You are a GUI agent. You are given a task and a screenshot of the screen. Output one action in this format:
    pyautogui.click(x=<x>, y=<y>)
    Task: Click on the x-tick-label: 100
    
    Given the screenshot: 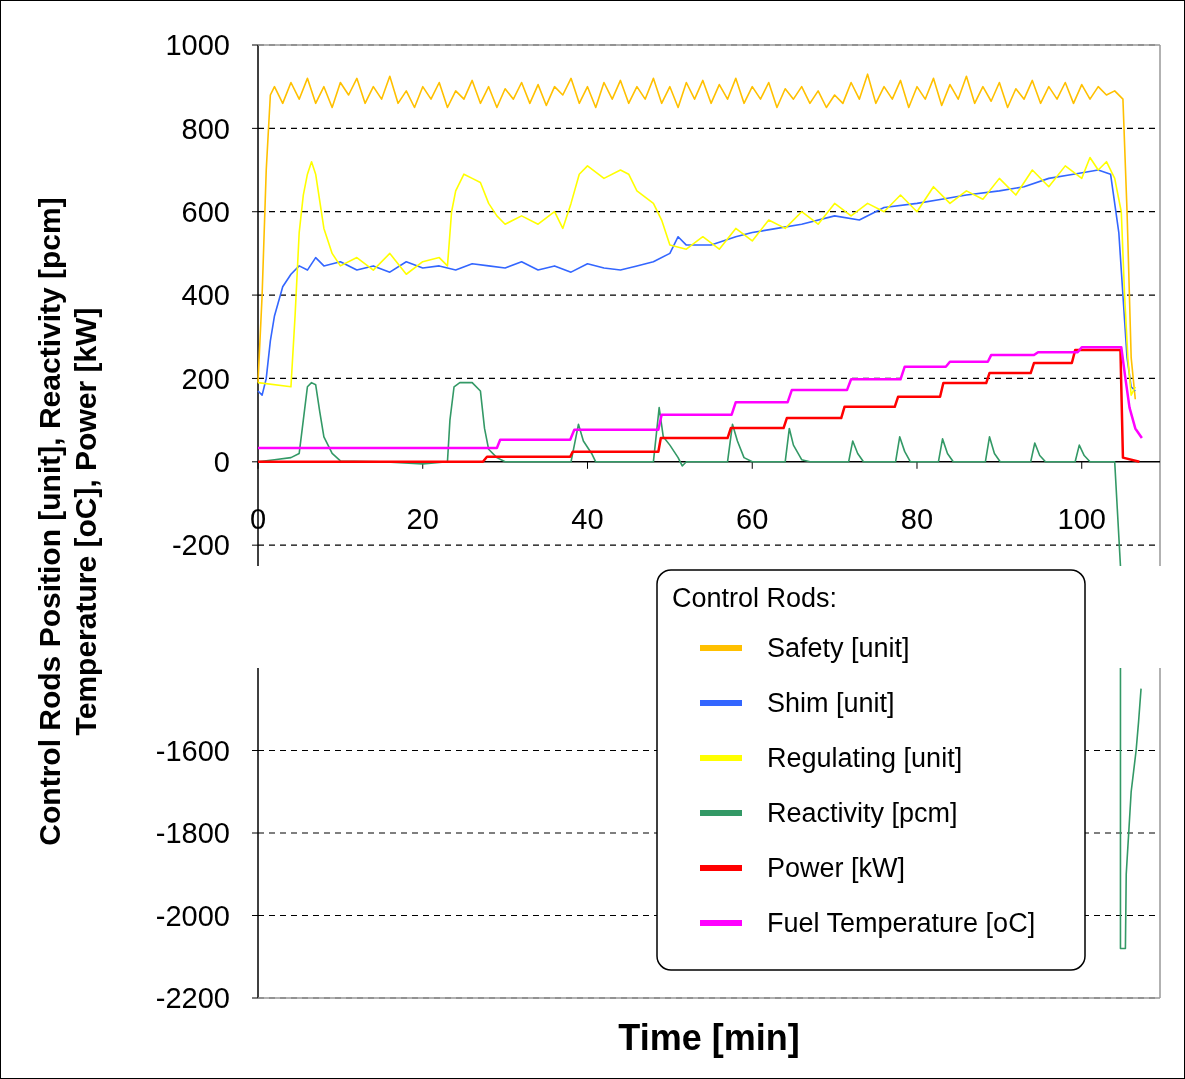 What is the action you would take?
    pyautogui.click(x=1081, y=518)
    